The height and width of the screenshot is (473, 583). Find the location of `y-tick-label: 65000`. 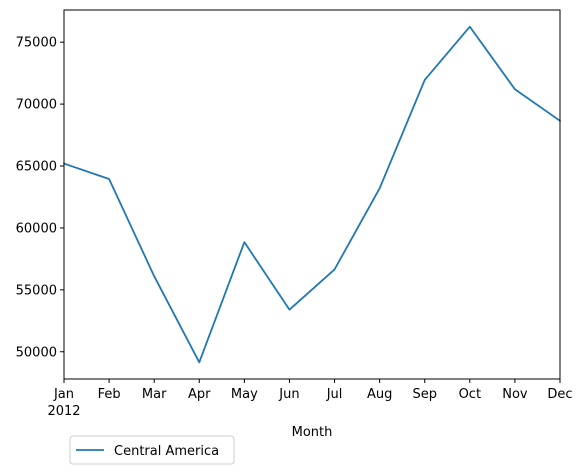

y-tick-label: 65000 is located at coordinates (36, 167).